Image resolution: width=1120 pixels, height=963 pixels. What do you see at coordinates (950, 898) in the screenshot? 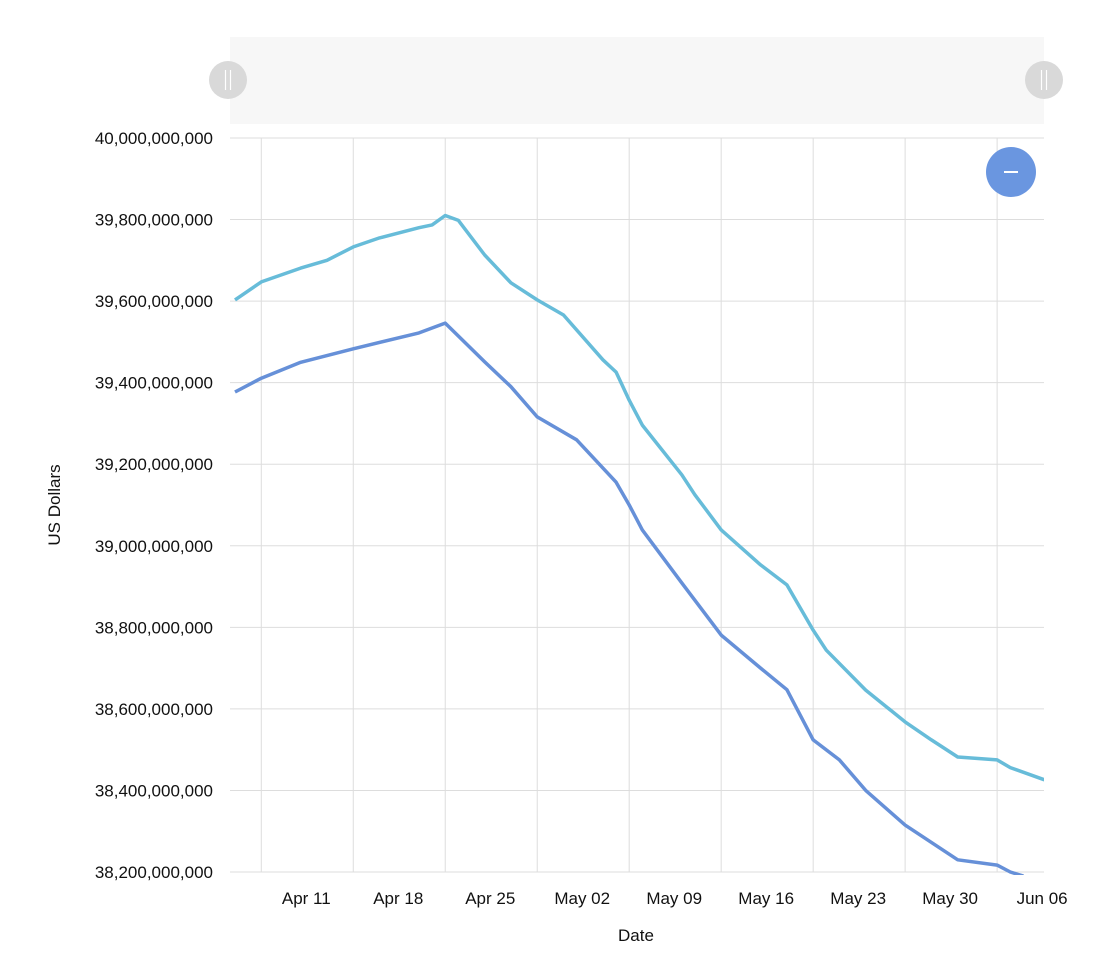
I see `x-tick-label: May 30` at bounding box center [950, 898].